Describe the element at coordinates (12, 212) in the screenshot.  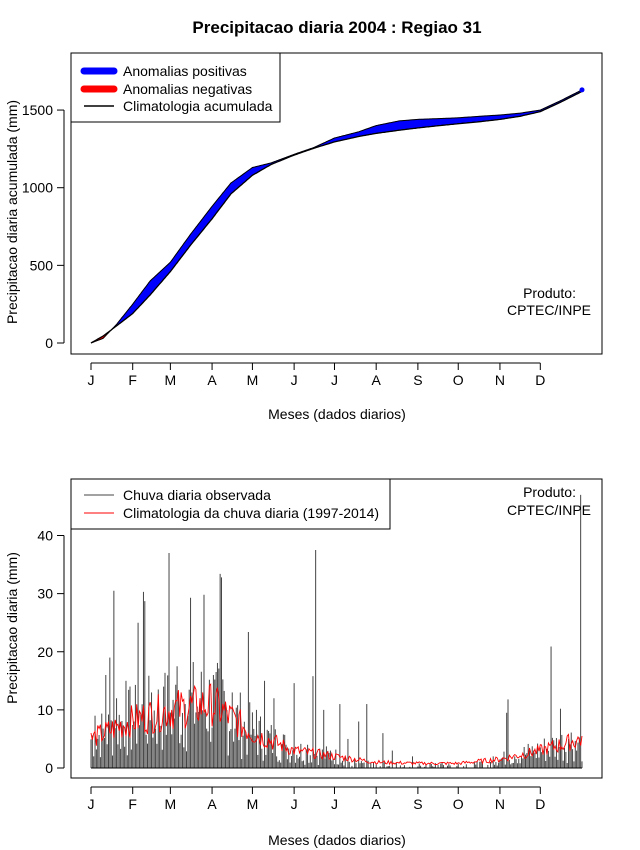
I see `y-axis-label: Precipitacao diaria acumulada (mm)` at that location.